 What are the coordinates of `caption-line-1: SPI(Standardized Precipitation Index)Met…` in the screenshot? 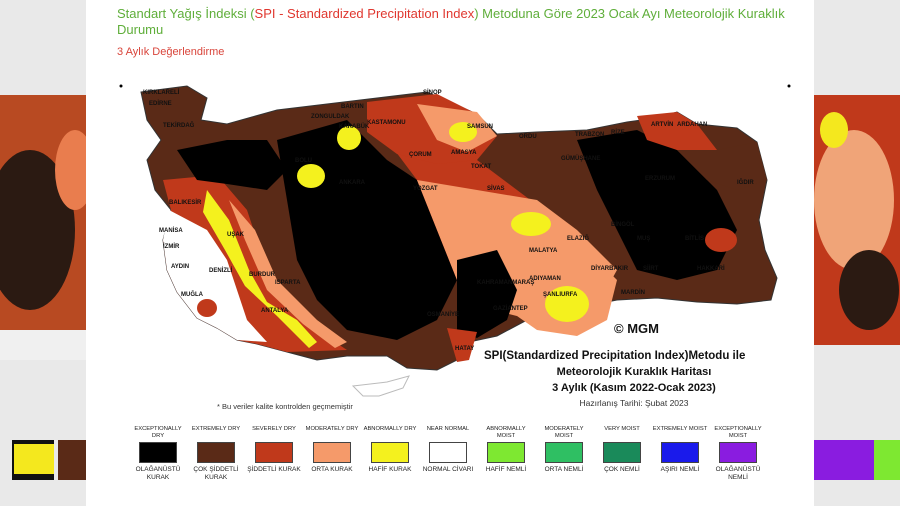 It's located at (615, 356).